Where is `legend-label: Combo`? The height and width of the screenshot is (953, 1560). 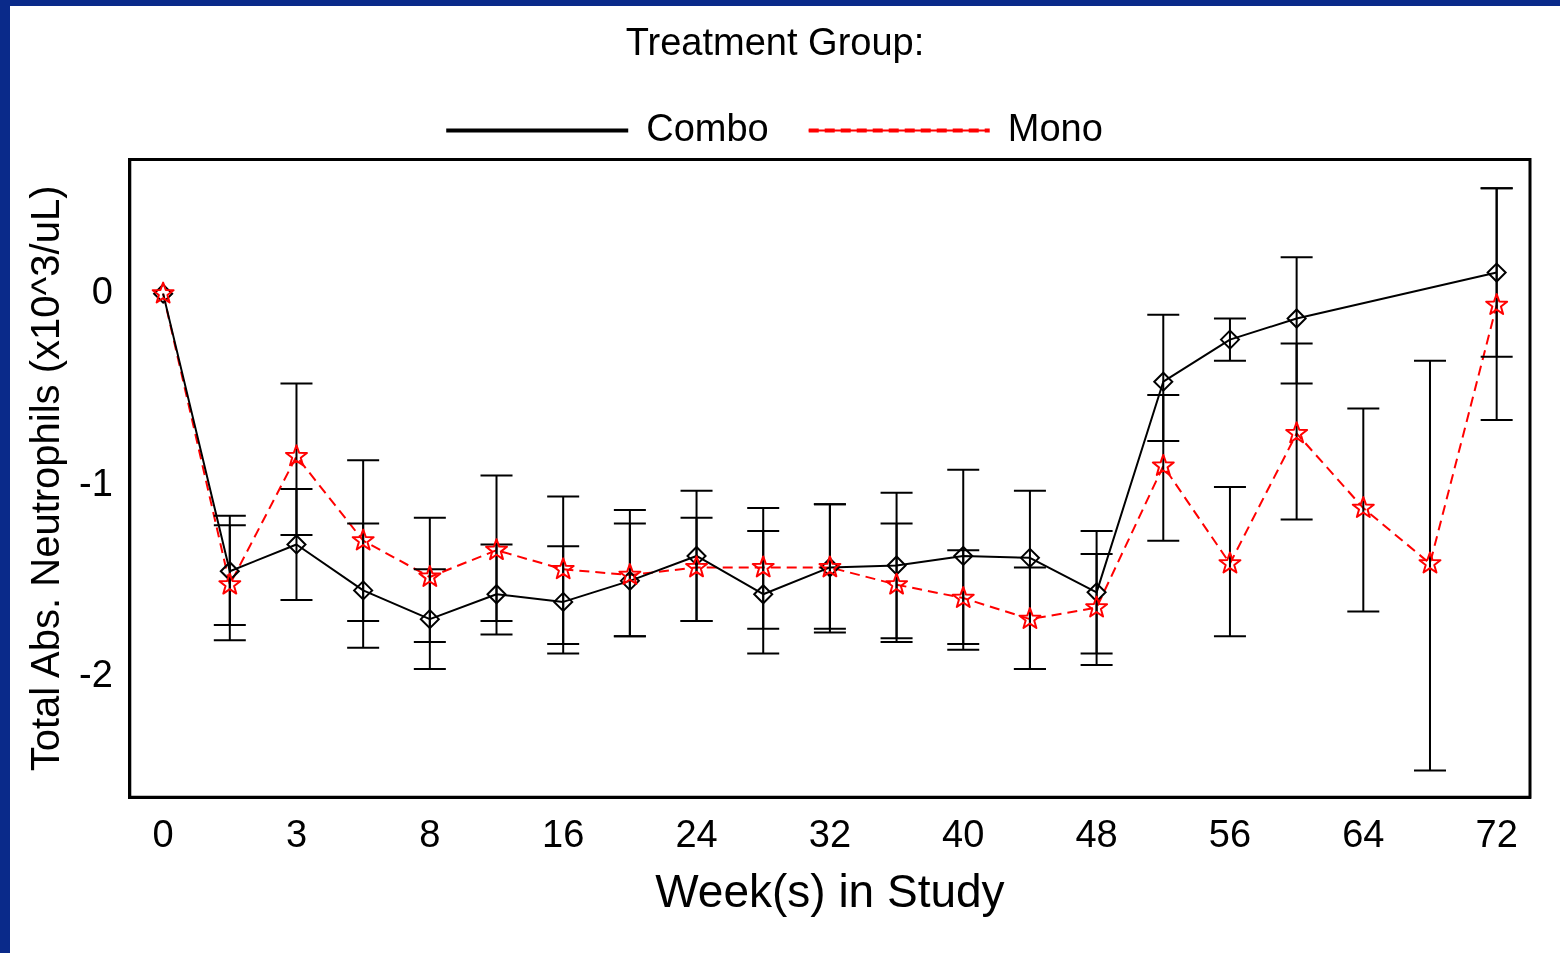 legend-label: Combo is located at coordinates (707, 128).